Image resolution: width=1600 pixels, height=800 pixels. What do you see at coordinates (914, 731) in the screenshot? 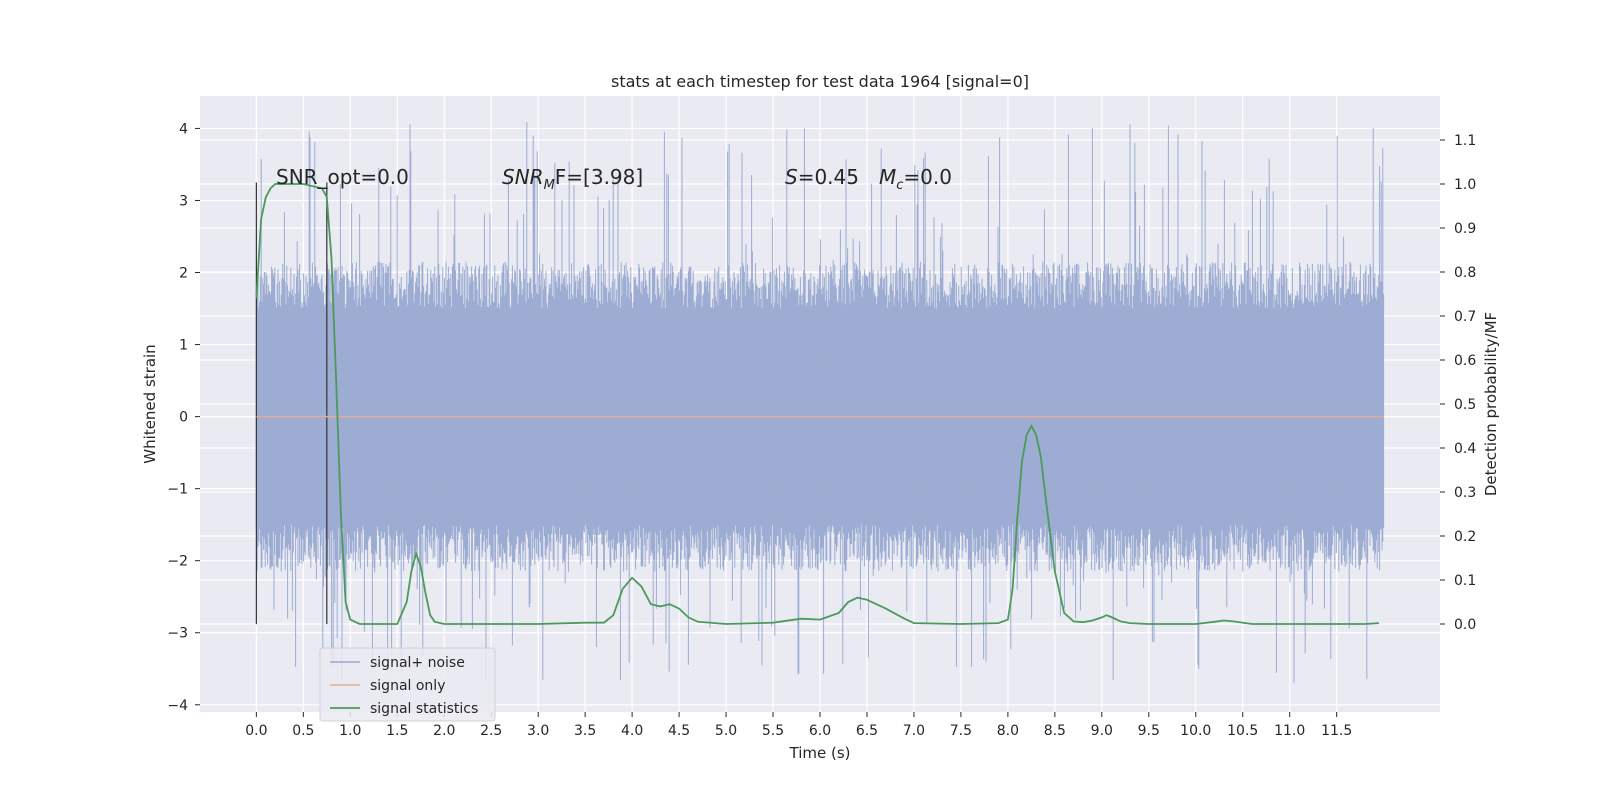
I see `x-tick-label: 7.0` at bounding box center [914, 731].